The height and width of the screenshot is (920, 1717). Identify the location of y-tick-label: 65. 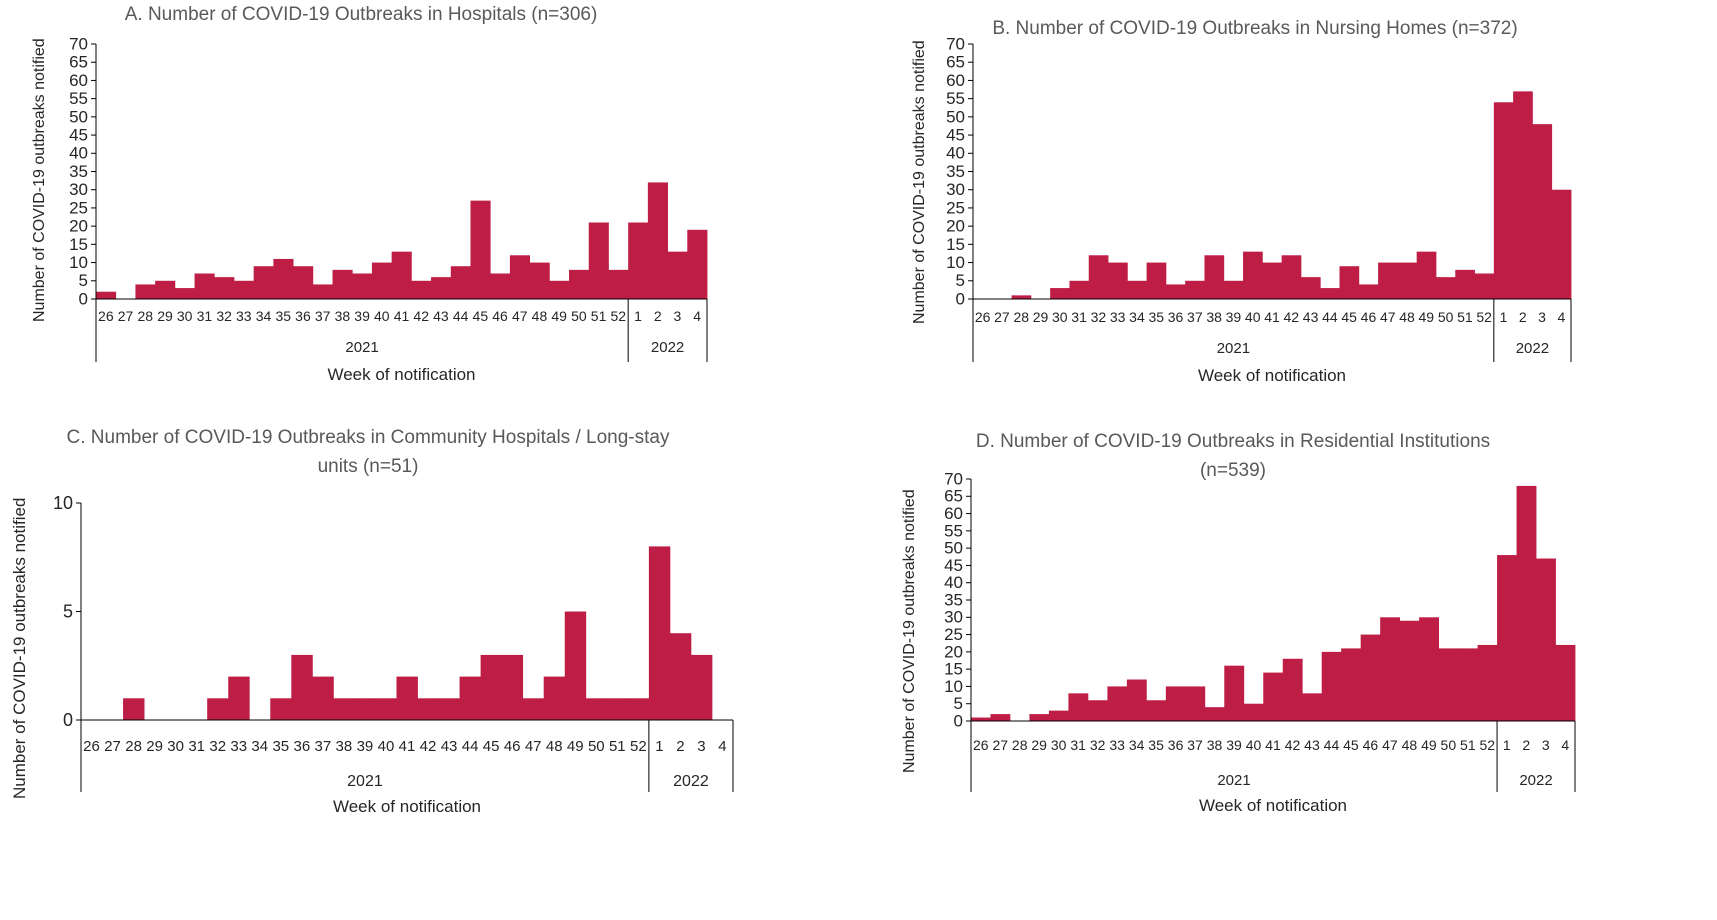
(955, 62).